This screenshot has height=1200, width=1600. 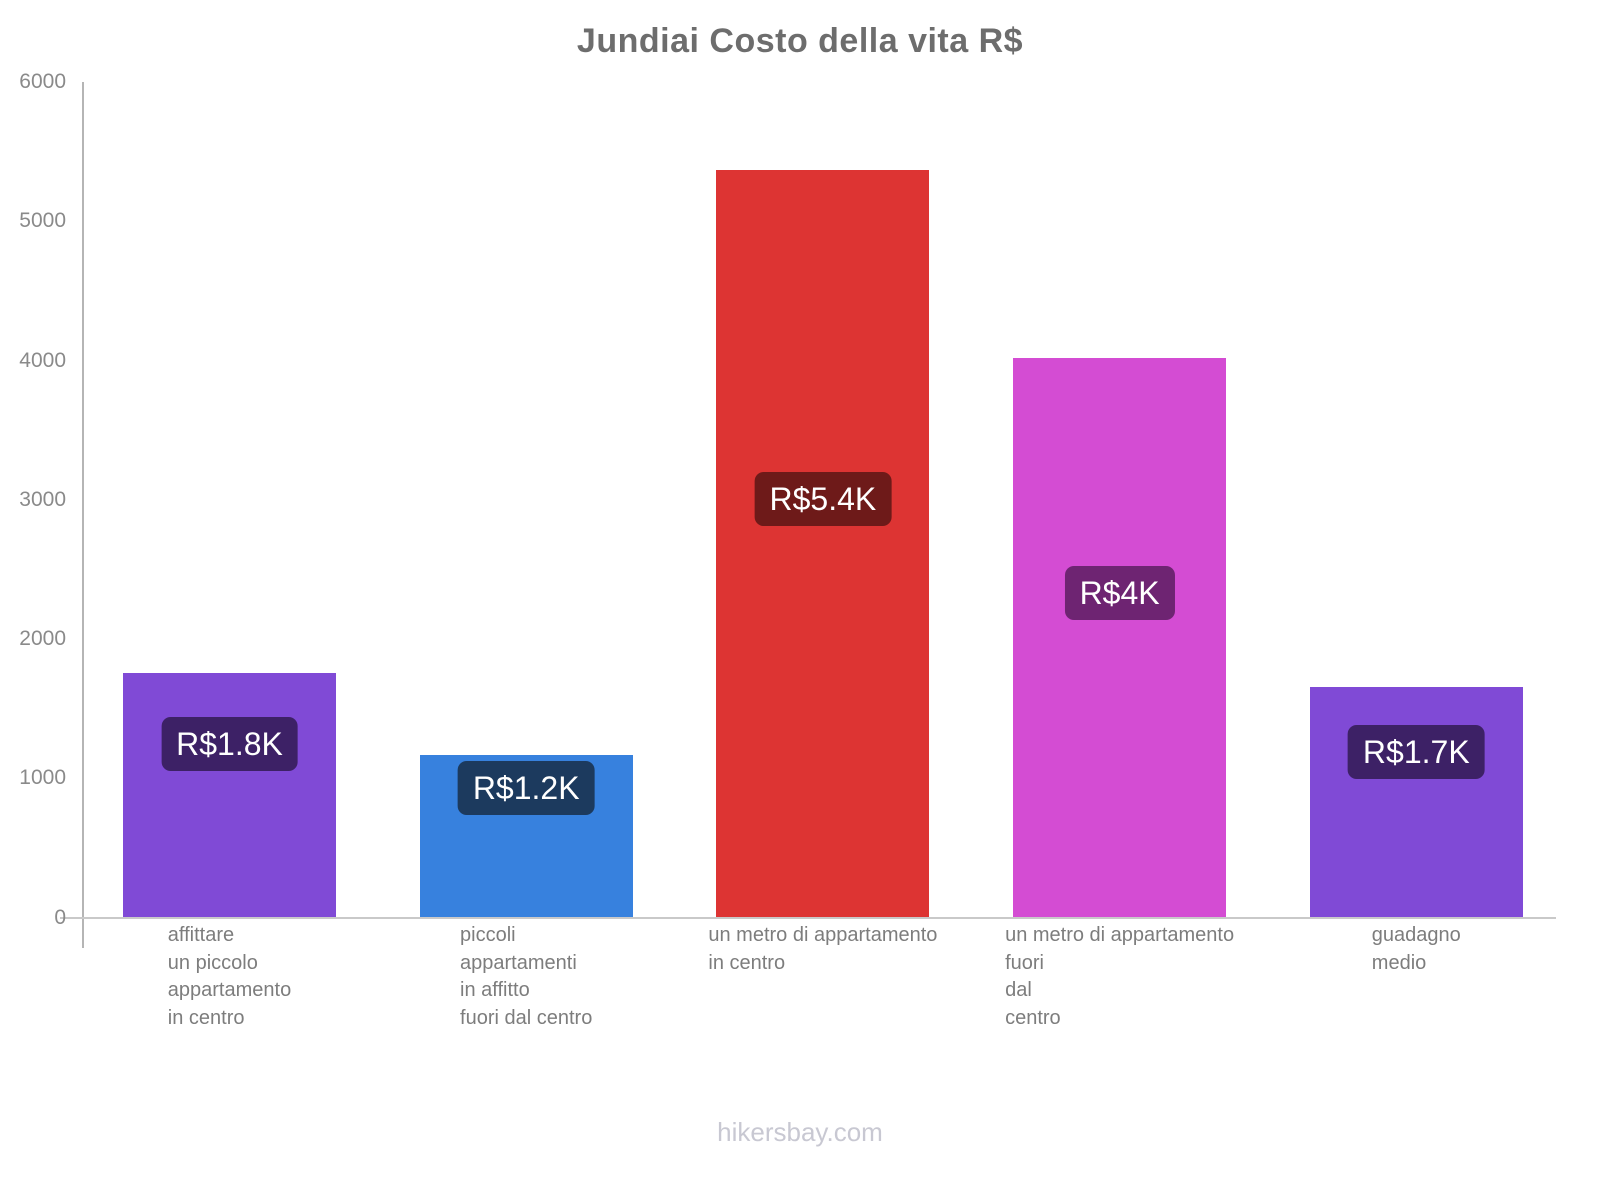 I want to click on y-tick-label: 4000, so click(x=42, y=360).